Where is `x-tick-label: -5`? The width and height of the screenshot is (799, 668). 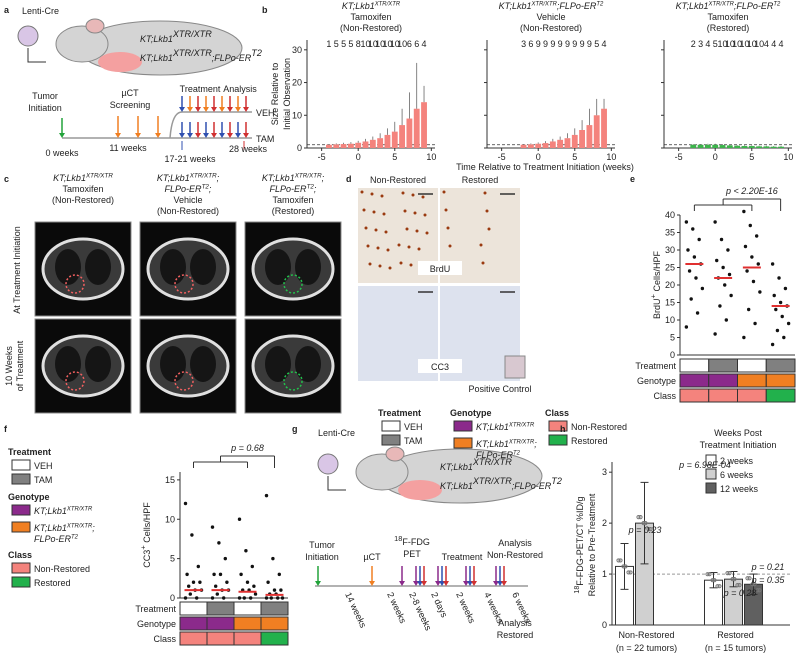
x-tick-label: -5 is located at coordinates (502, 157).